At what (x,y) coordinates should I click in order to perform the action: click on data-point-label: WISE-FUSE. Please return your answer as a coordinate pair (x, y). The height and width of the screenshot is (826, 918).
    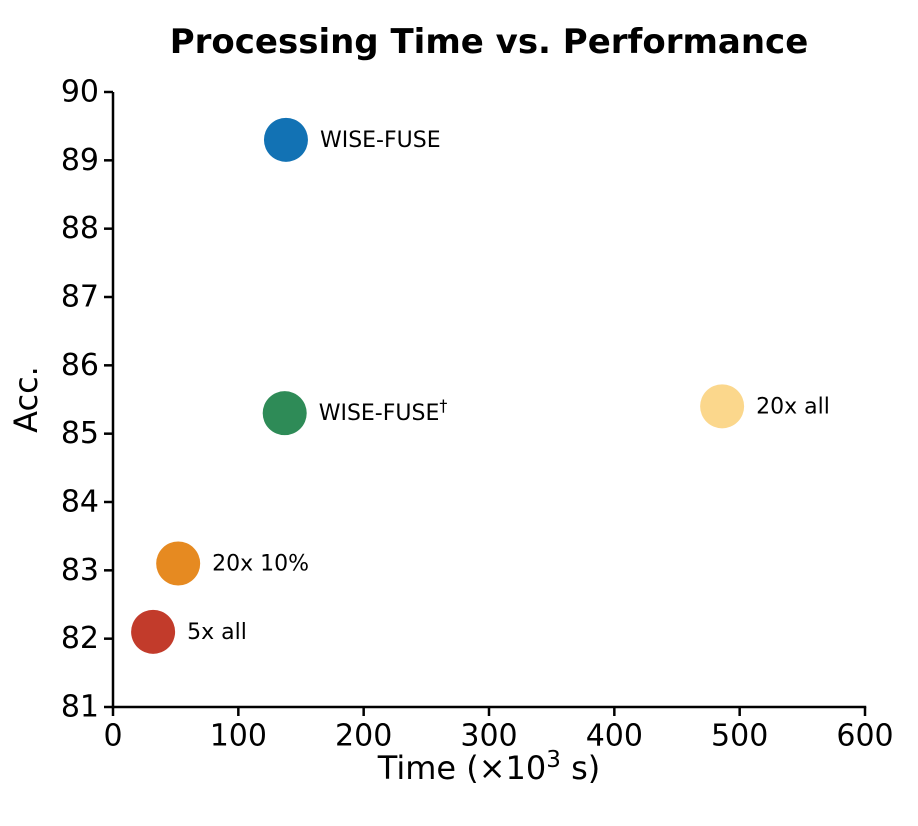
    Looking at the image, I should click on (380, 139).